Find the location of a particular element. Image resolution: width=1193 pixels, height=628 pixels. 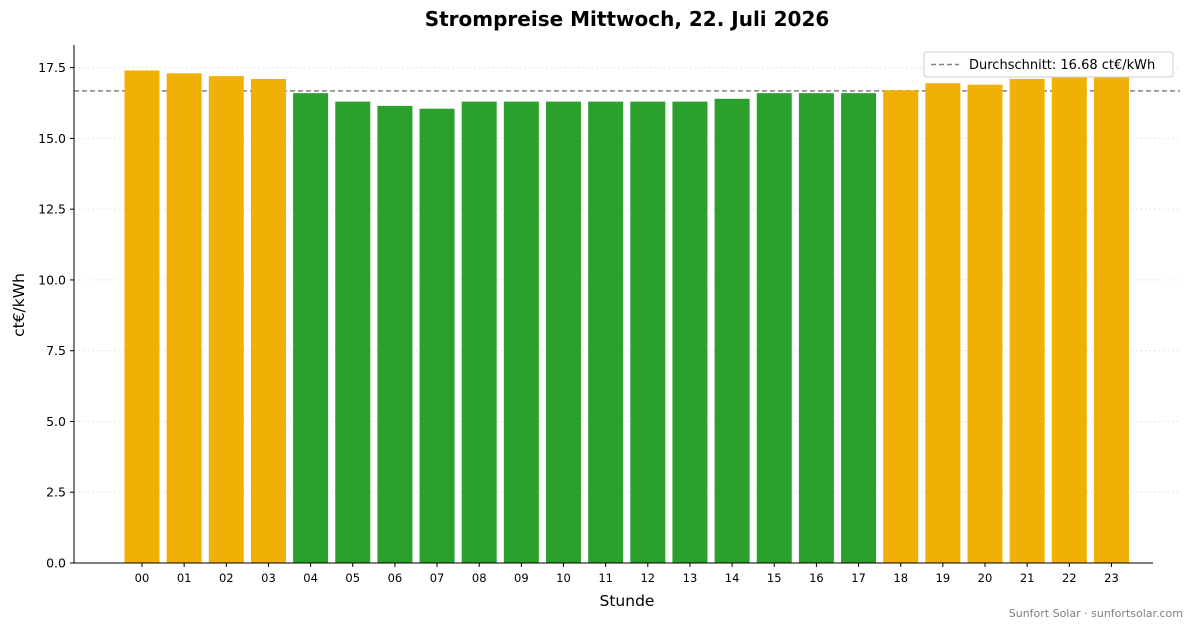

legend-label: Durchschnitt: 16.68 ct€/kWh is located at coordinates (1062, 65).